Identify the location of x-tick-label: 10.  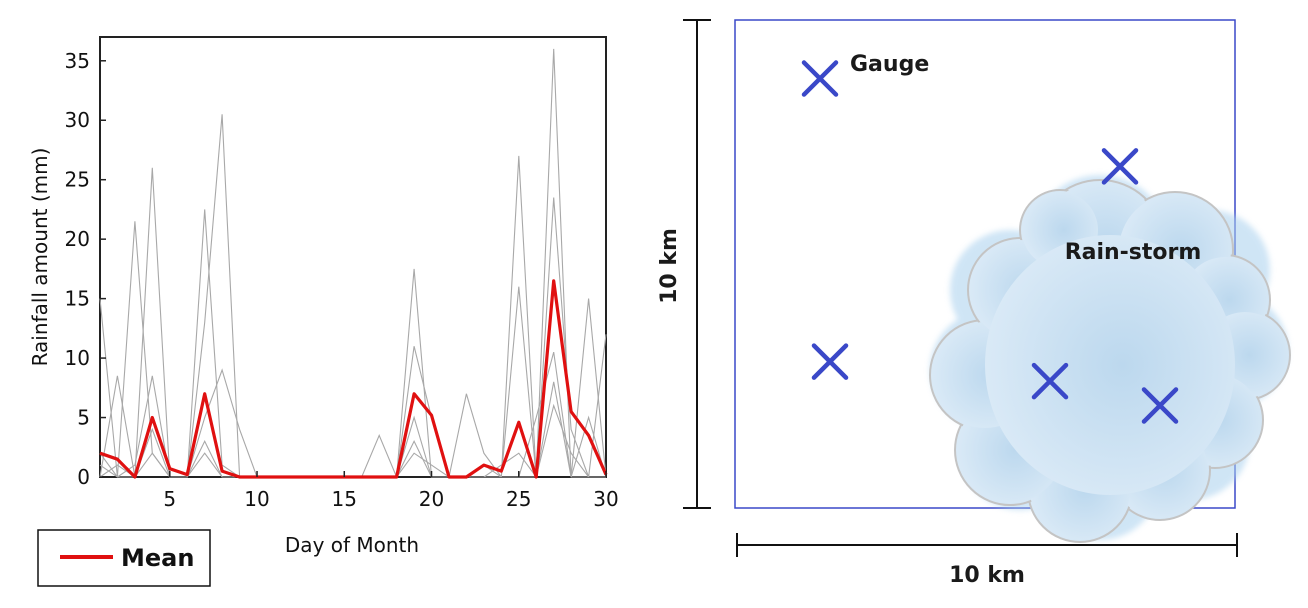
(256, 499).